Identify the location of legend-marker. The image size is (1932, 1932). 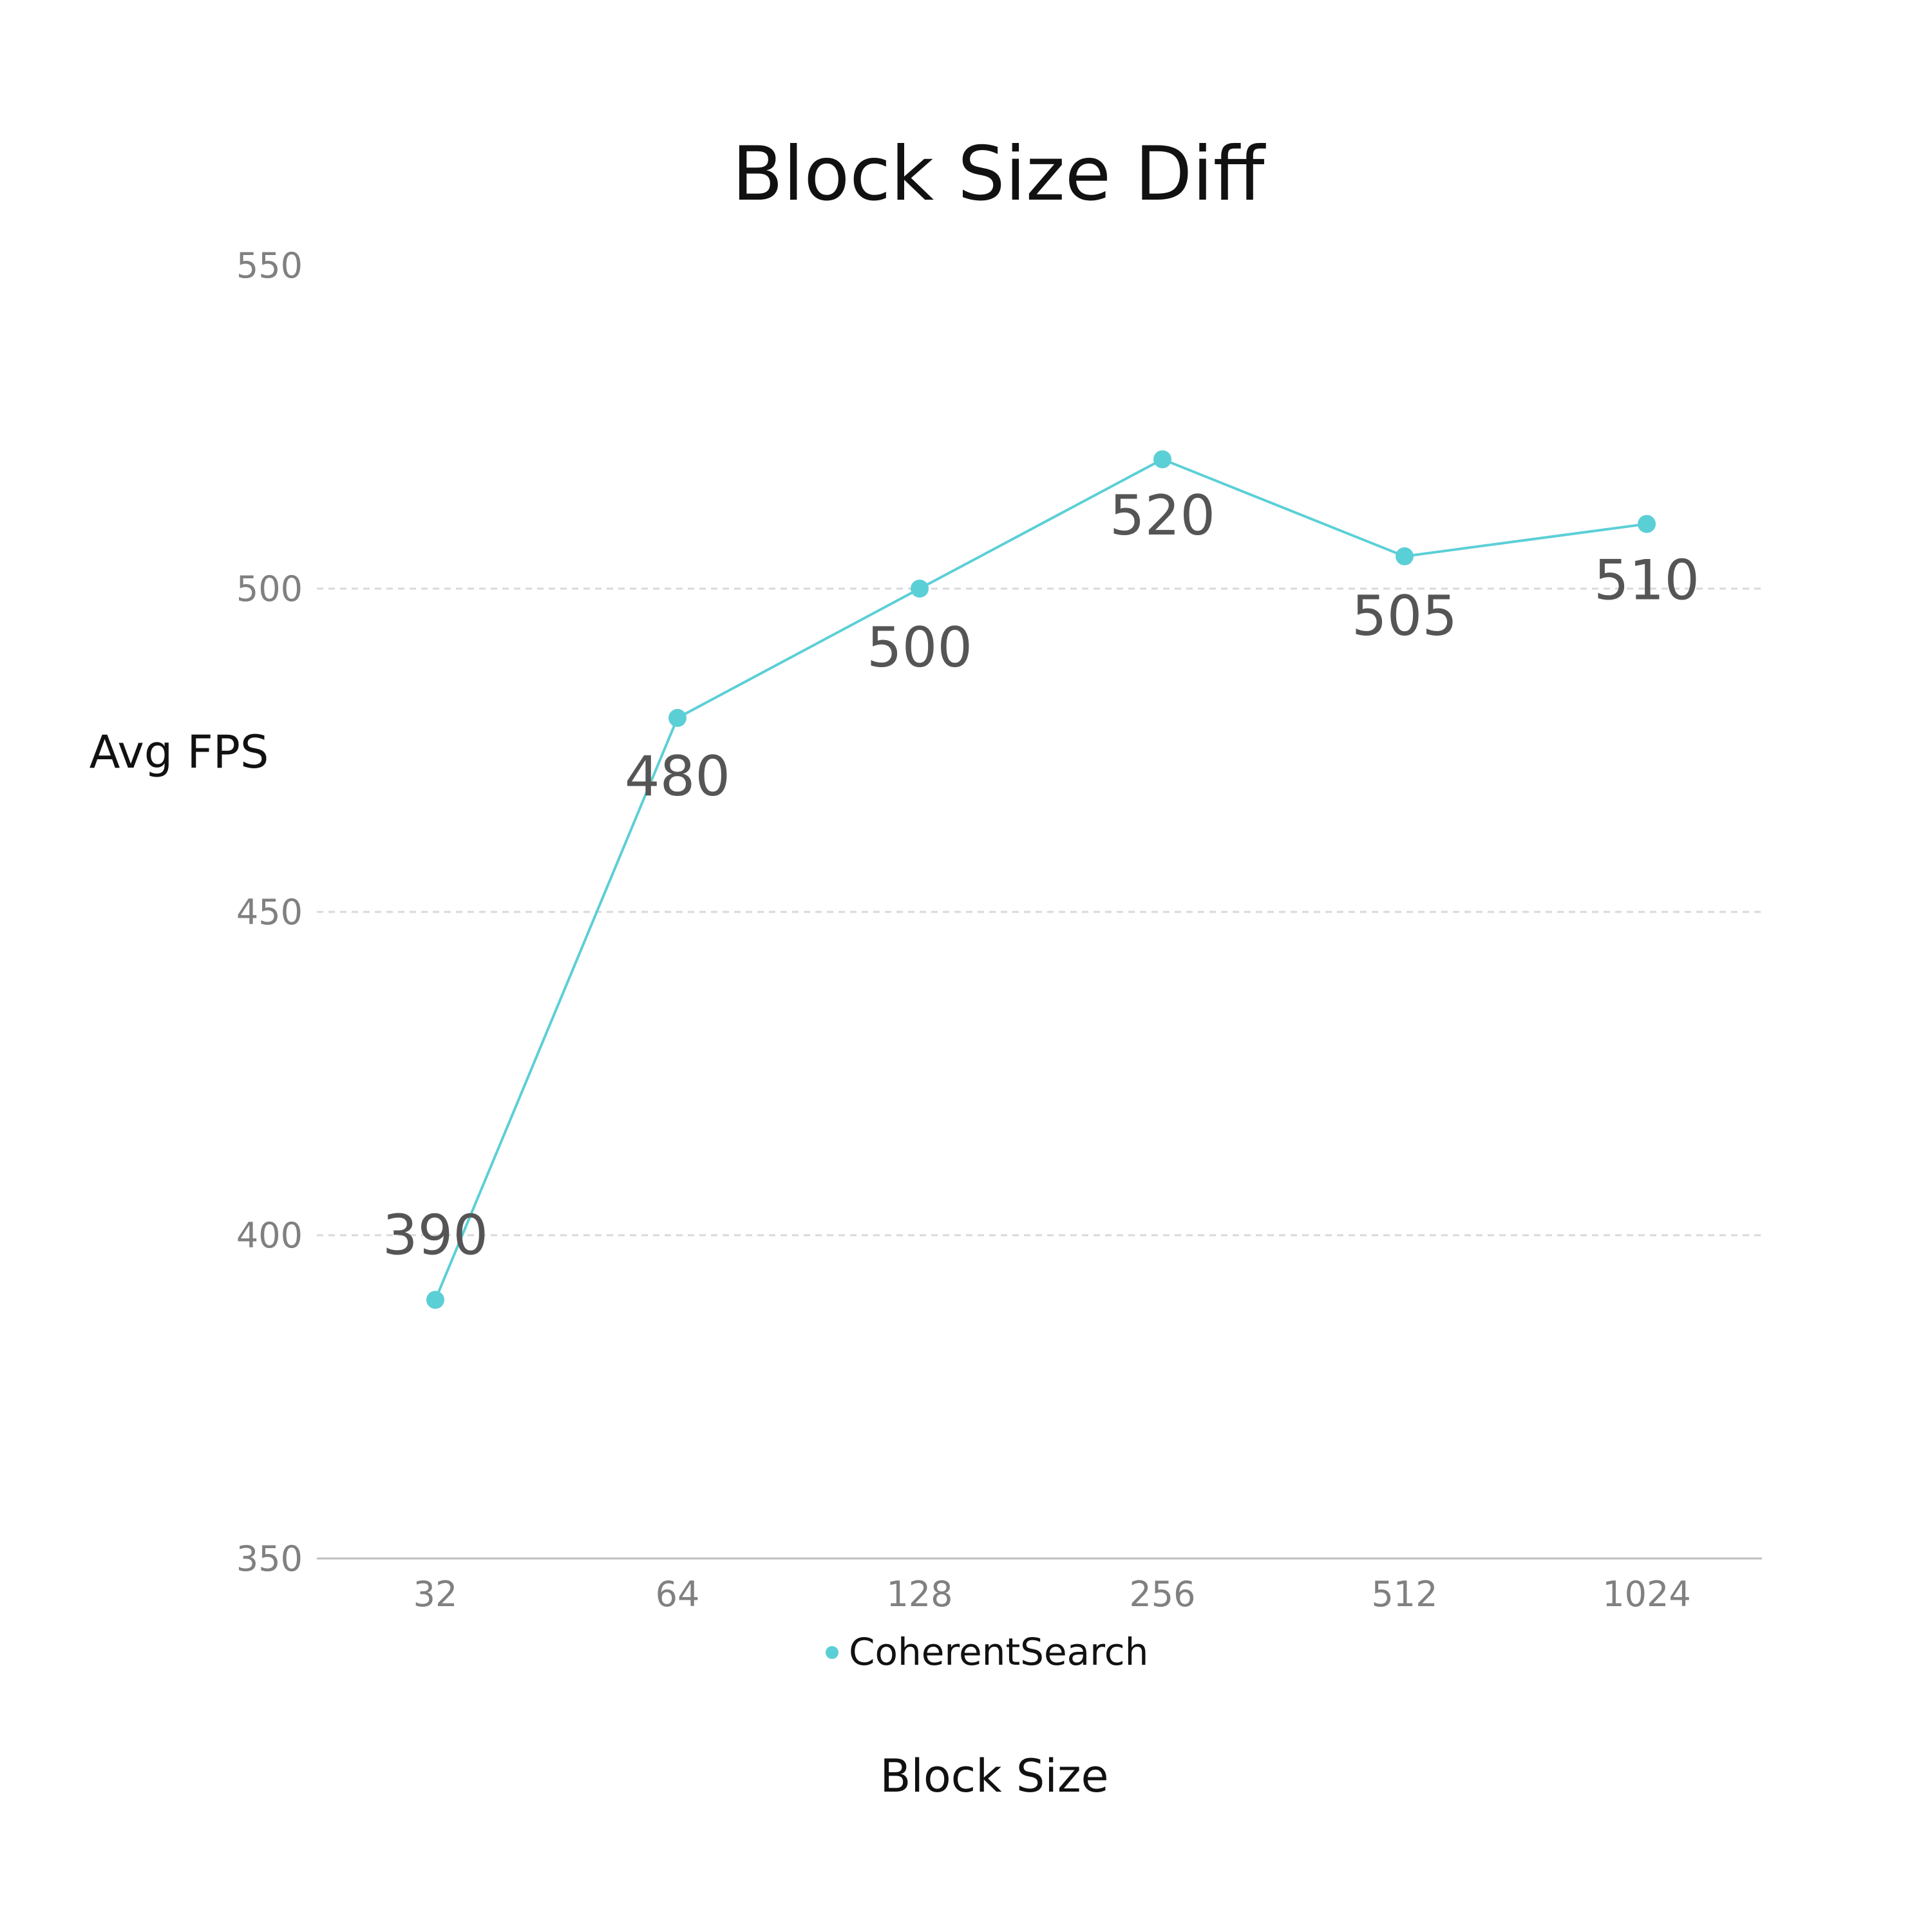
(832, 1653).